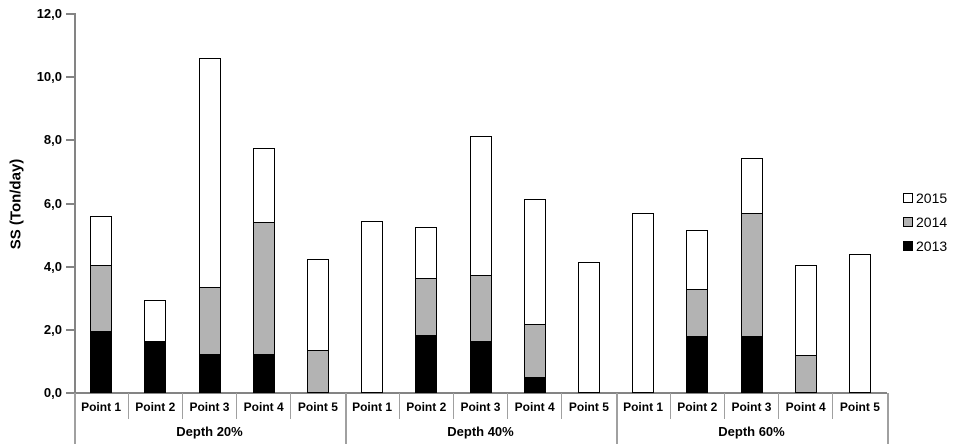 The image size is (960, 446). I want to click on legend-label: 2014, so click(932, 222).